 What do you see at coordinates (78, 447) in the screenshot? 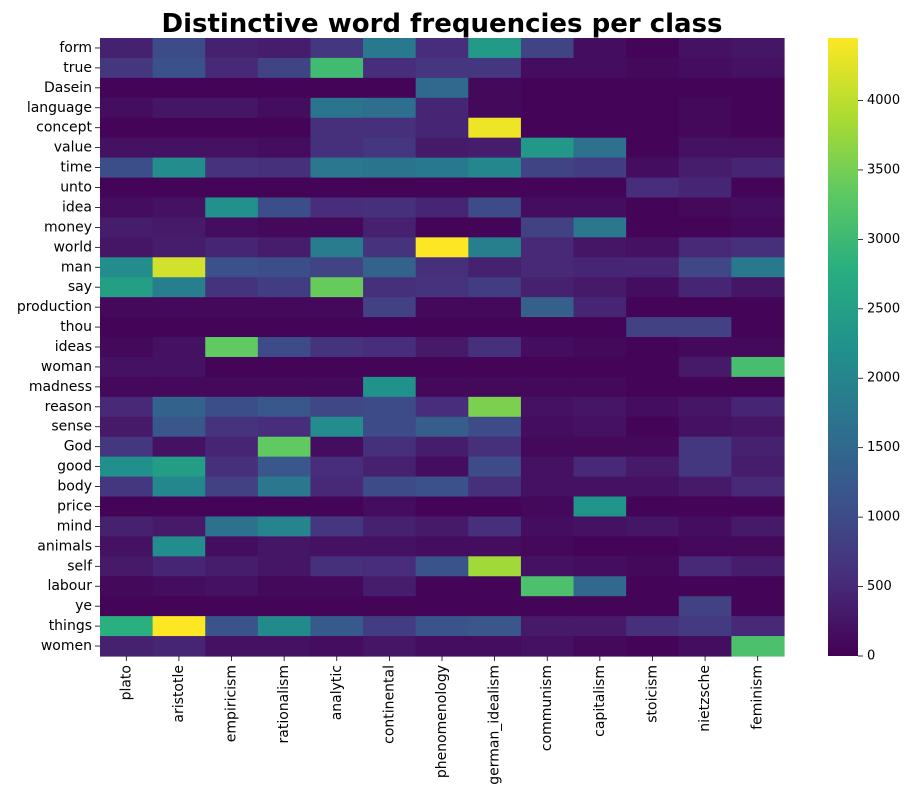
I see `y-tick-label: God` at bounding box center [78, 447].